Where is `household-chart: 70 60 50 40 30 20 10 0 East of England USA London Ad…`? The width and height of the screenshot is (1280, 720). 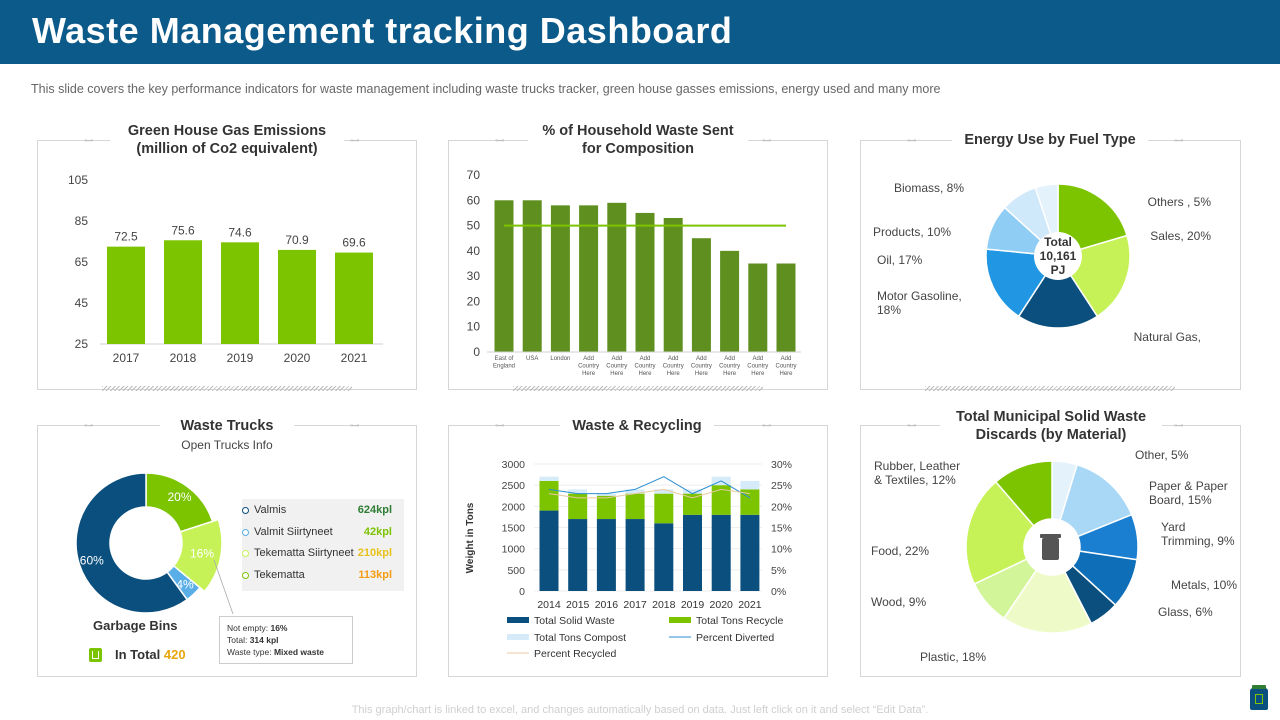 household-chart: 70 60 50 40 30 20 10 0 East of England USA London Ad… is located at coordinates (634, 272).